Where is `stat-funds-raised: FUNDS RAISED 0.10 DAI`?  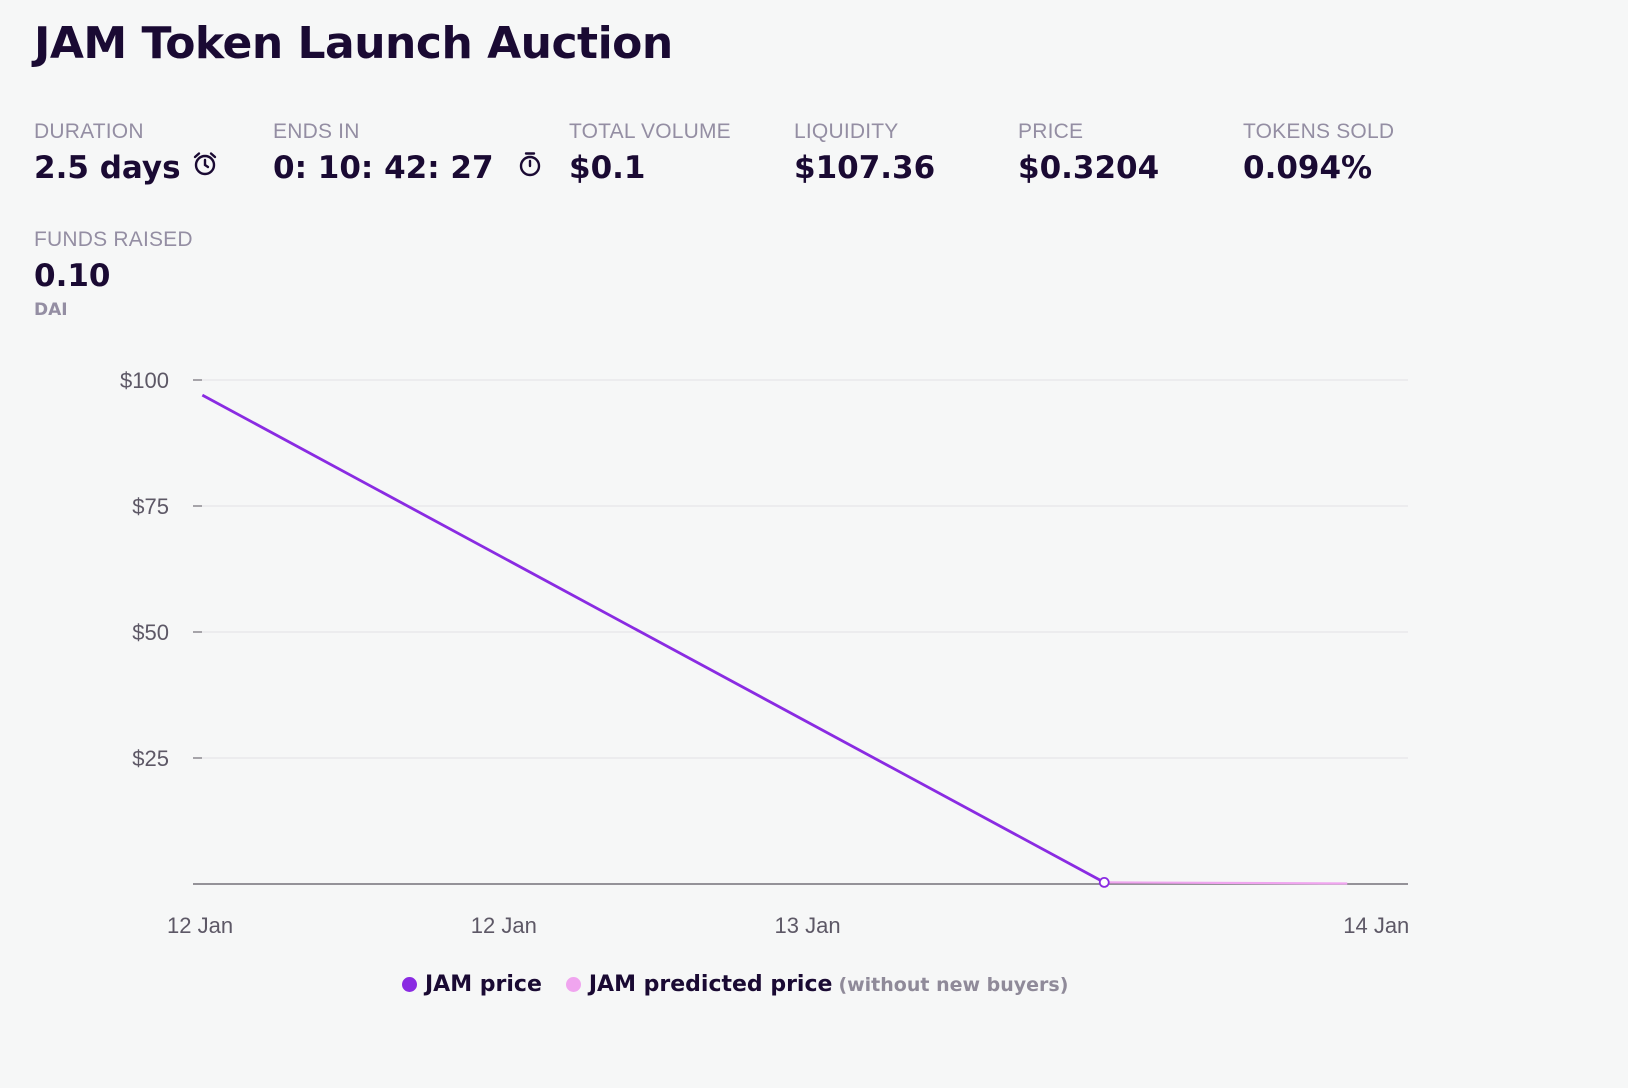
stat-funds-raised: FUNDS RAISED 0.10 DAI is located at coordinates (113, 274).